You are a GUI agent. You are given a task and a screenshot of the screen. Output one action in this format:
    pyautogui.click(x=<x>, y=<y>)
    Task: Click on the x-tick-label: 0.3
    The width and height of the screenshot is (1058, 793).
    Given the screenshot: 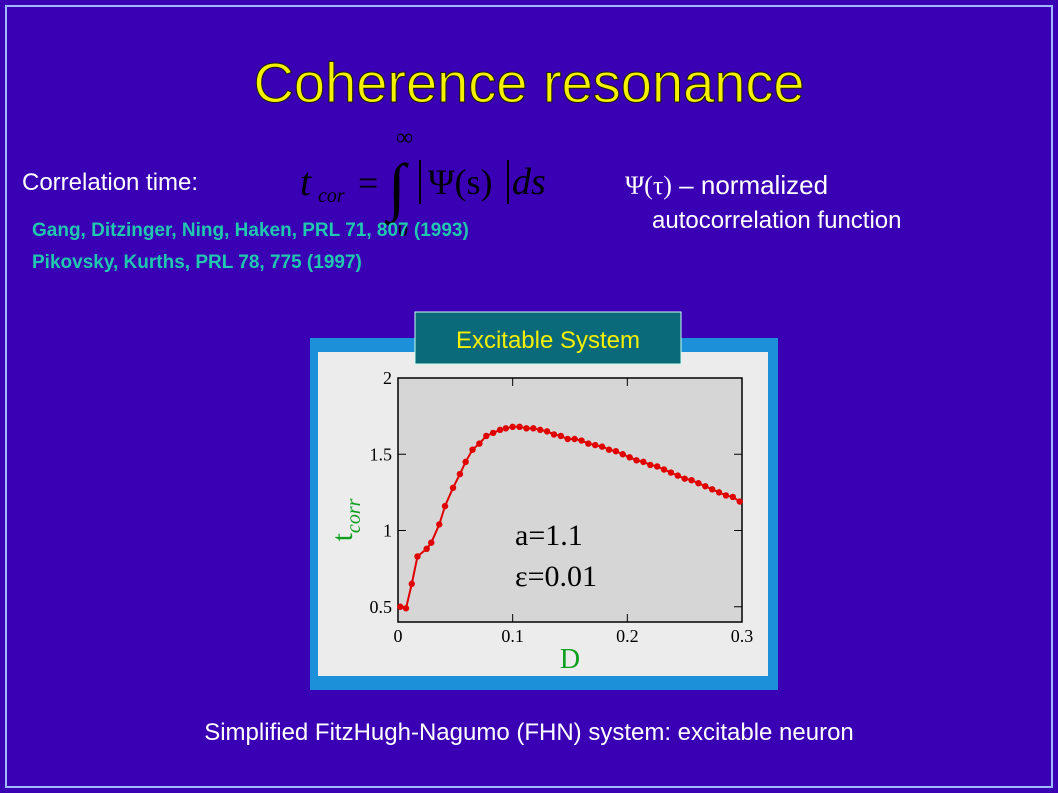 What is the action you would take?
    pyautogui.click(x=742, y=636)
    